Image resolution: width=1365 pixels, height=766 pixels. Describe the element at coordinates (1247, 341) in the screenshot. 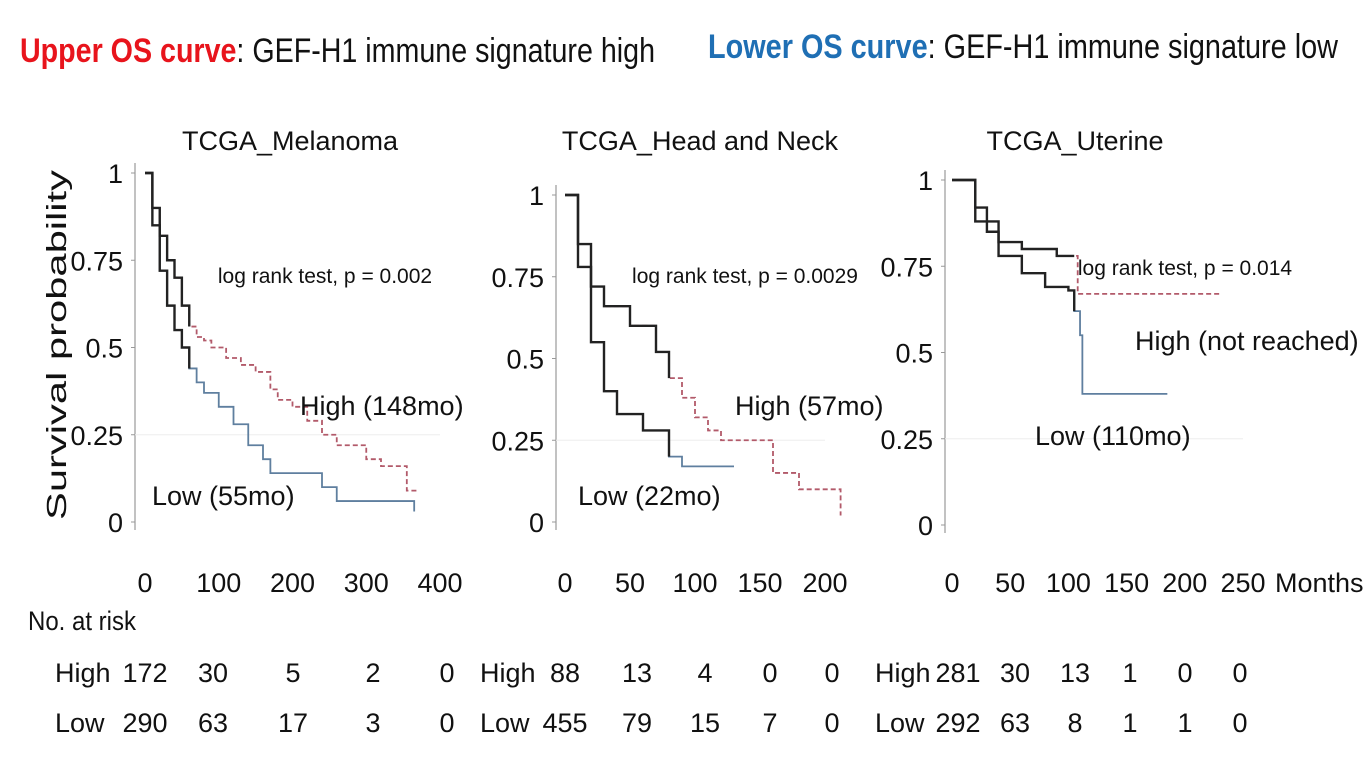

I see `high-curve-label: High (not reached)` at that location.